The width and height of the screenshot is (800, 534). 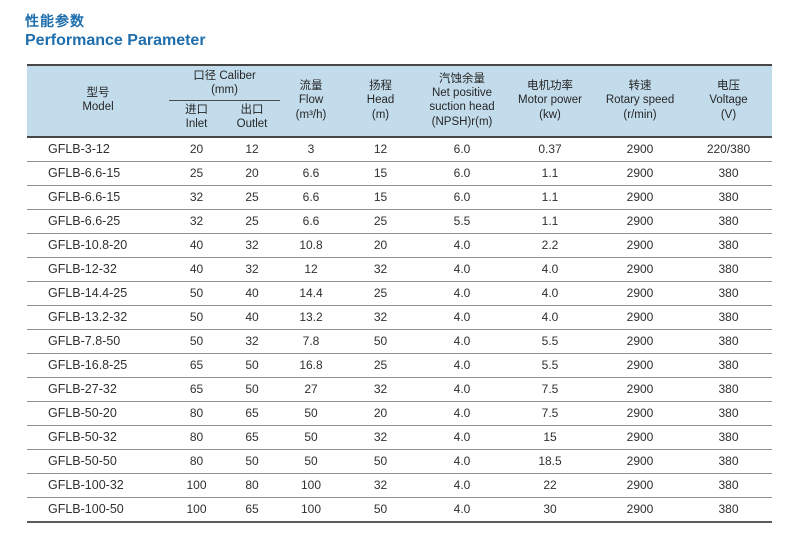 What do you see at coordinates (252, 173) in the screenshot?
I see `outlet-cell: 20` at bounding box center [252, 173].